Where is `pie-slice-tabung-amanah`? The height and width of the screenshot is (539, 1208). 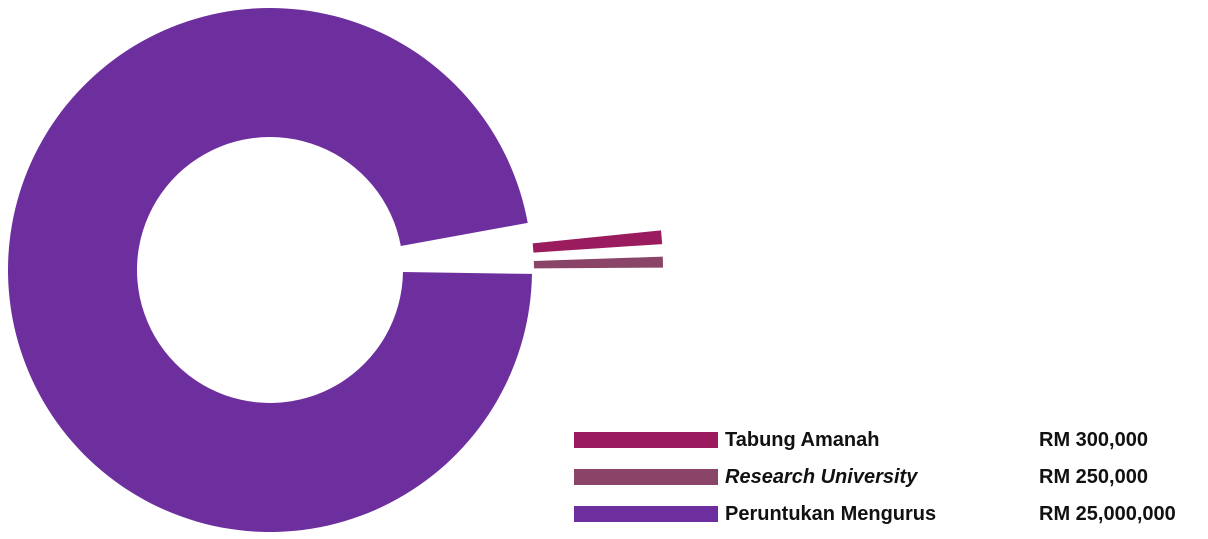
pie-slice-tabung-amanah is located at coordinates (597, 241).